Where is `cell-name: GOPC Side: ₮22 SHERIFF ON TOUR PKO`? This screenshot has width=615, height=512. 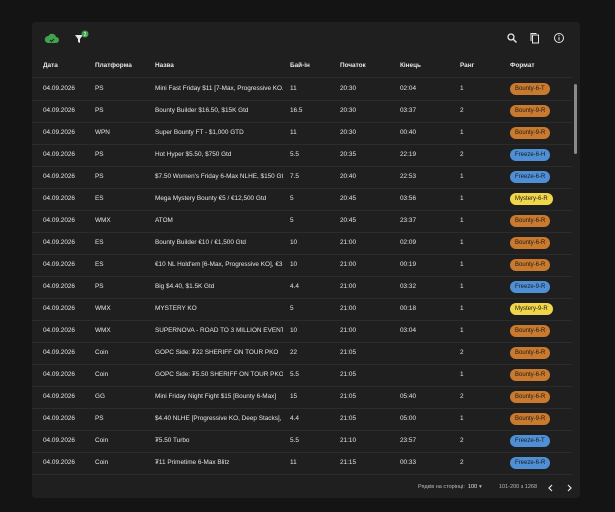 cell-name: GOPC Side: ₮22 SHERIFF ON TOUR PKO is located at coordinates (217, 352).